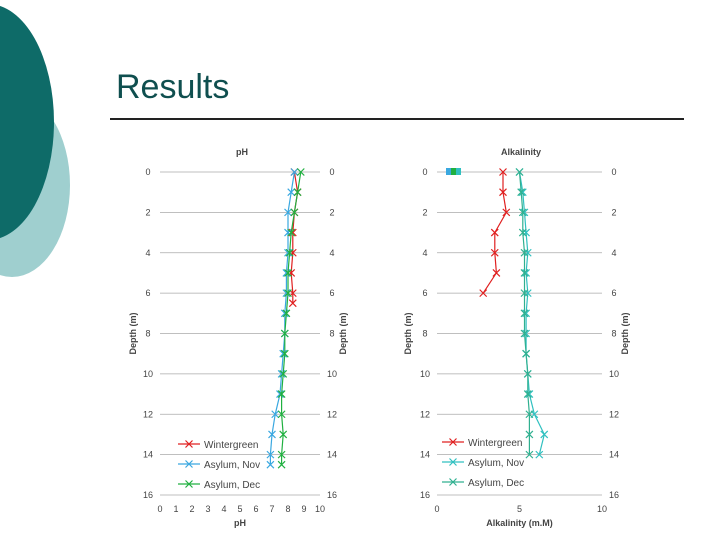  I want to click on ph-y2-tick-label: 12, so click(332, 414).